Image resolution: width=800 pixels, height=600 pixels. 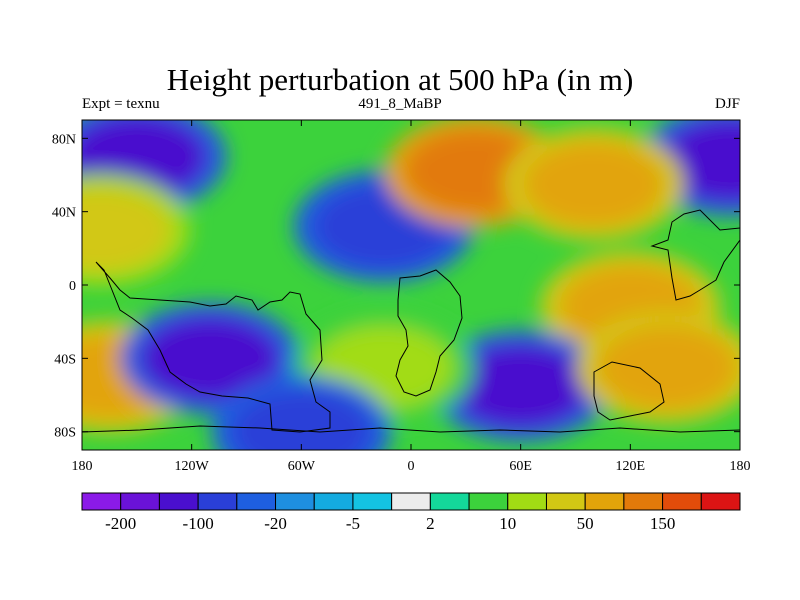 I want to click on y-tick-label-3: 40S, so click(x=65, y=359).